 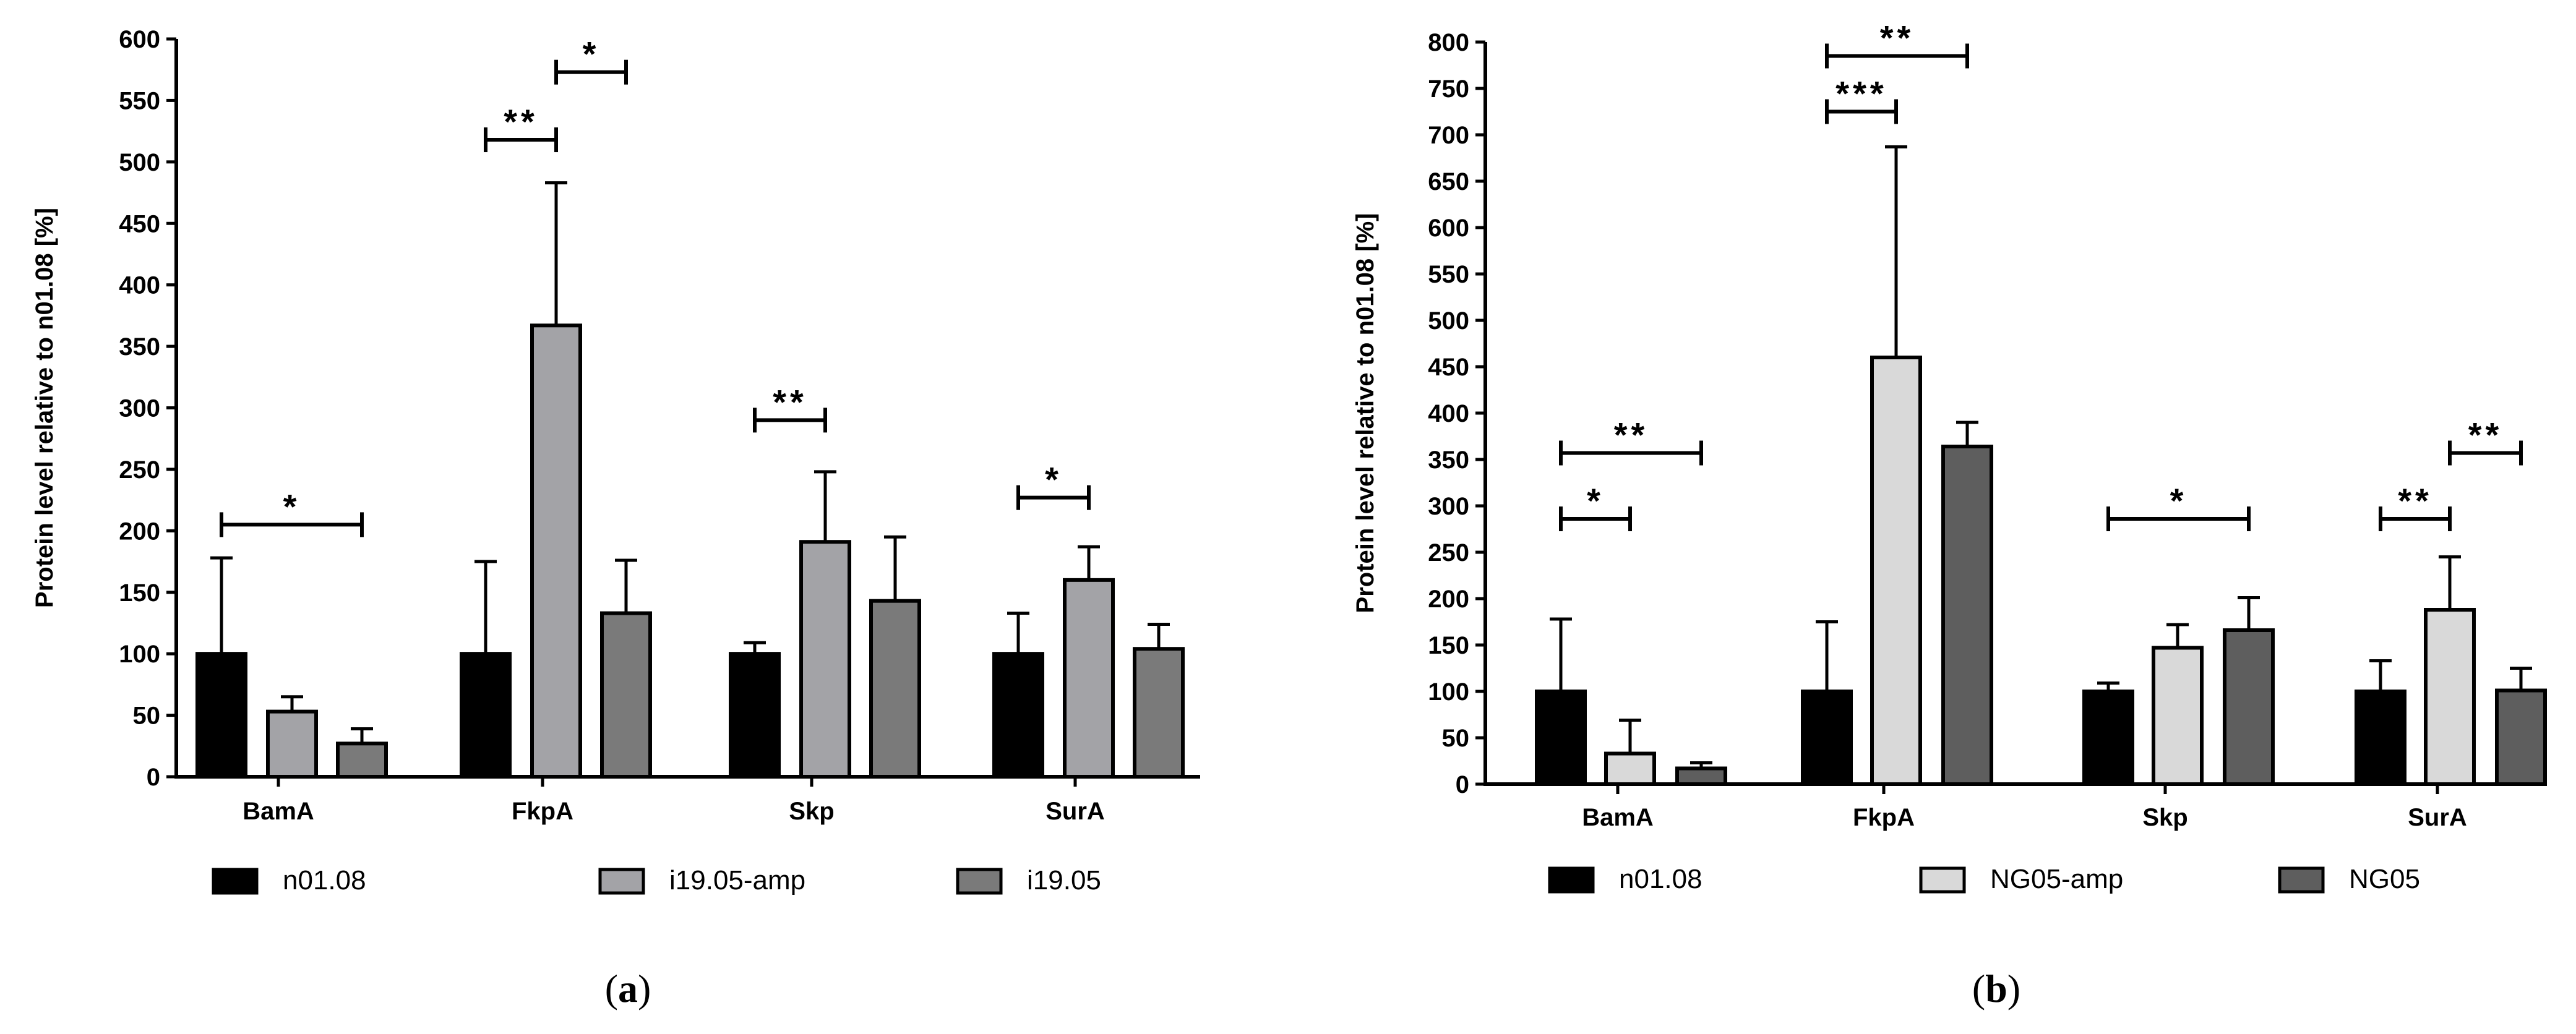 I want to click on legend-swatch-i19.05-amp, so click(x=621, y=881).